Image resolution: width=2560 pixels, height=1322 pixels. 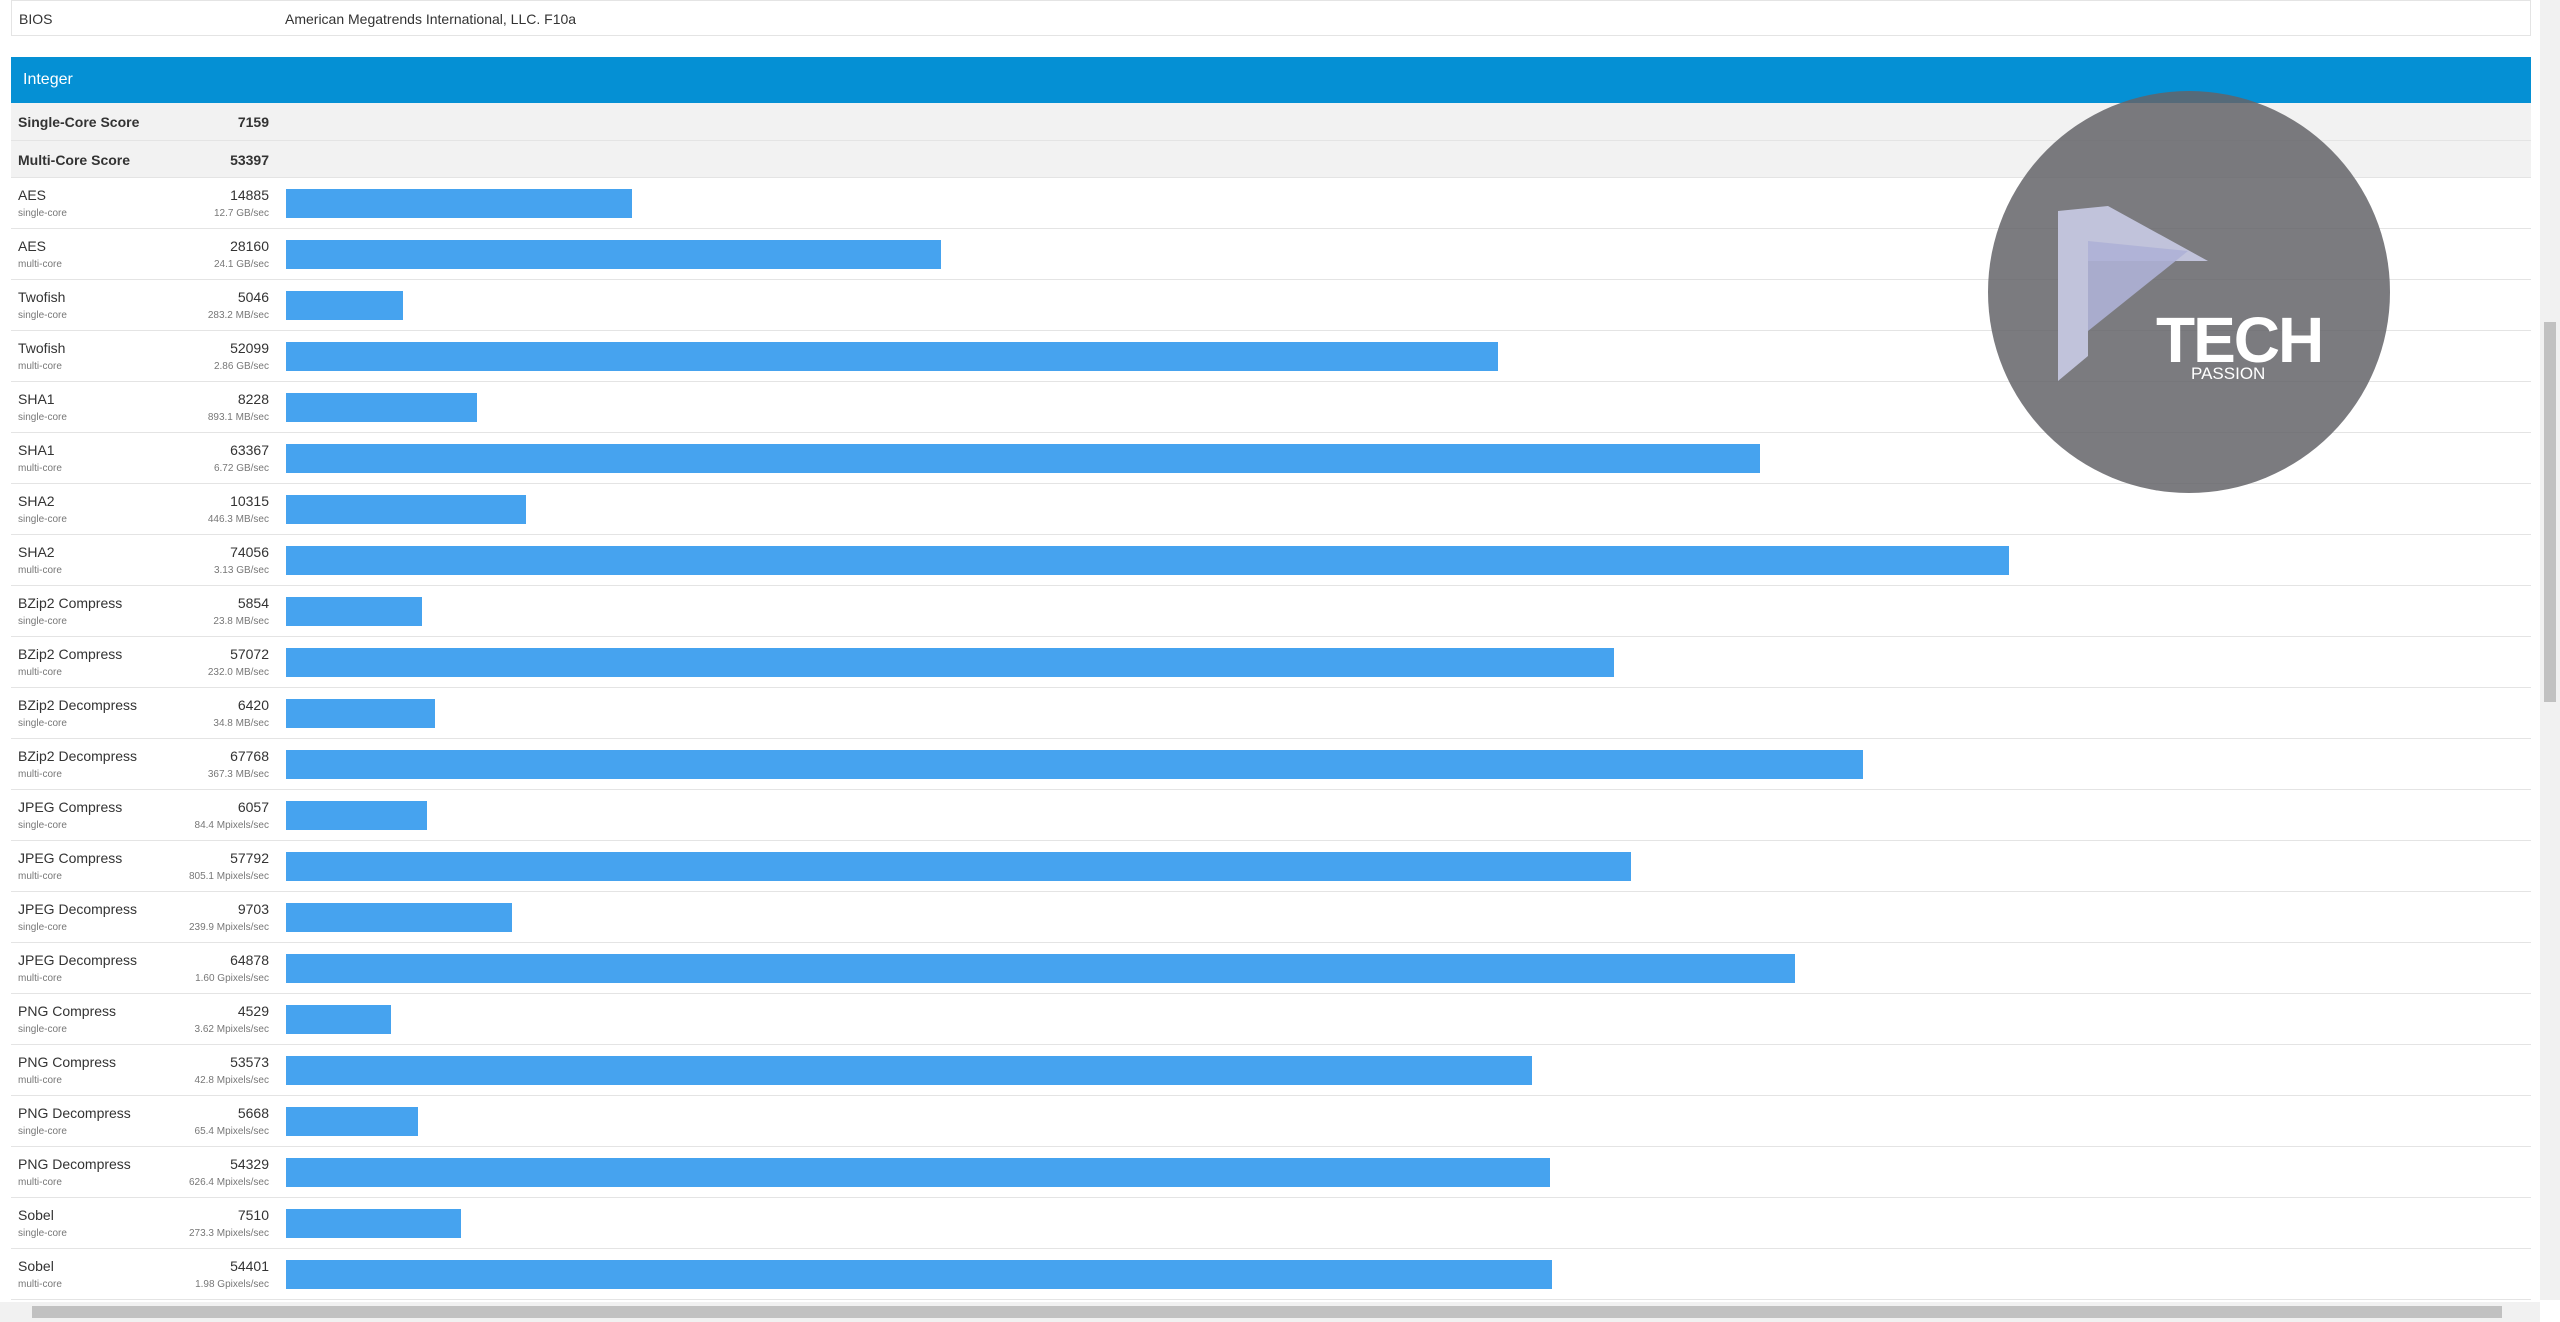 I want to click on benchmark-score: 64878, so click(x=249, y=960).